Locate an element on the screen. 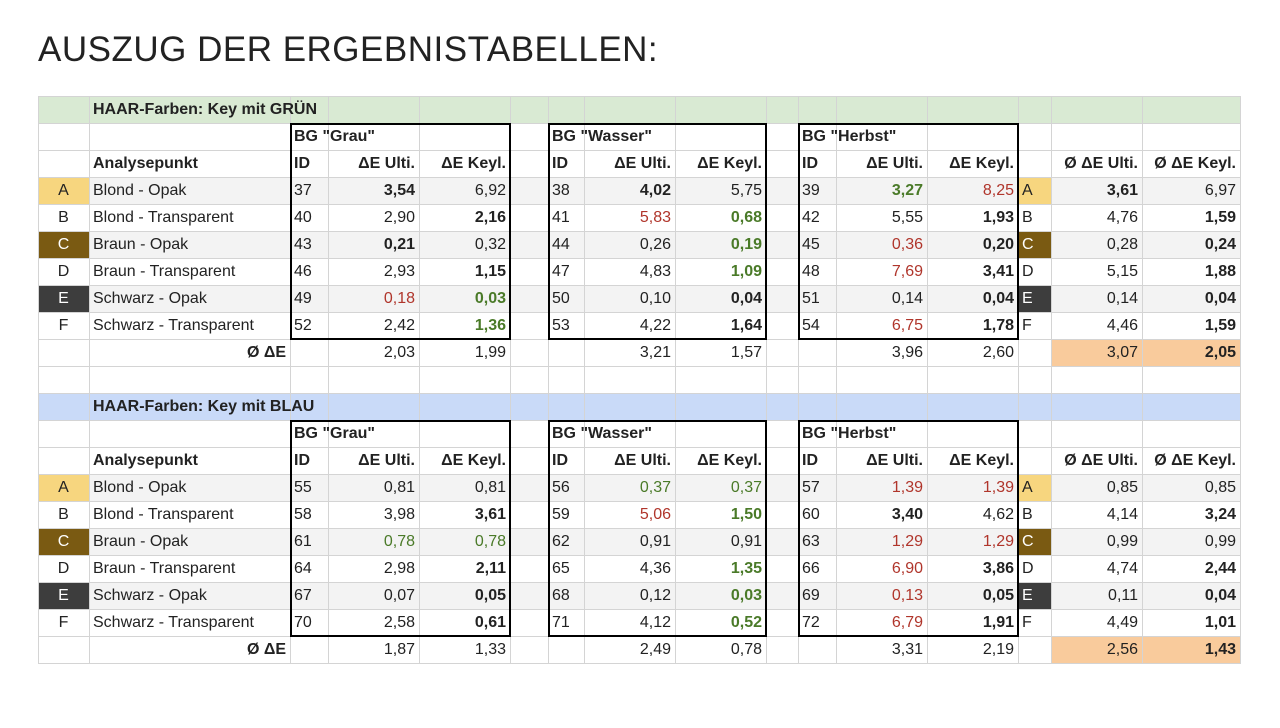 This screenshot has height=728, width=1280. cell-text: 0,20 is located at coordinates (998, 244).